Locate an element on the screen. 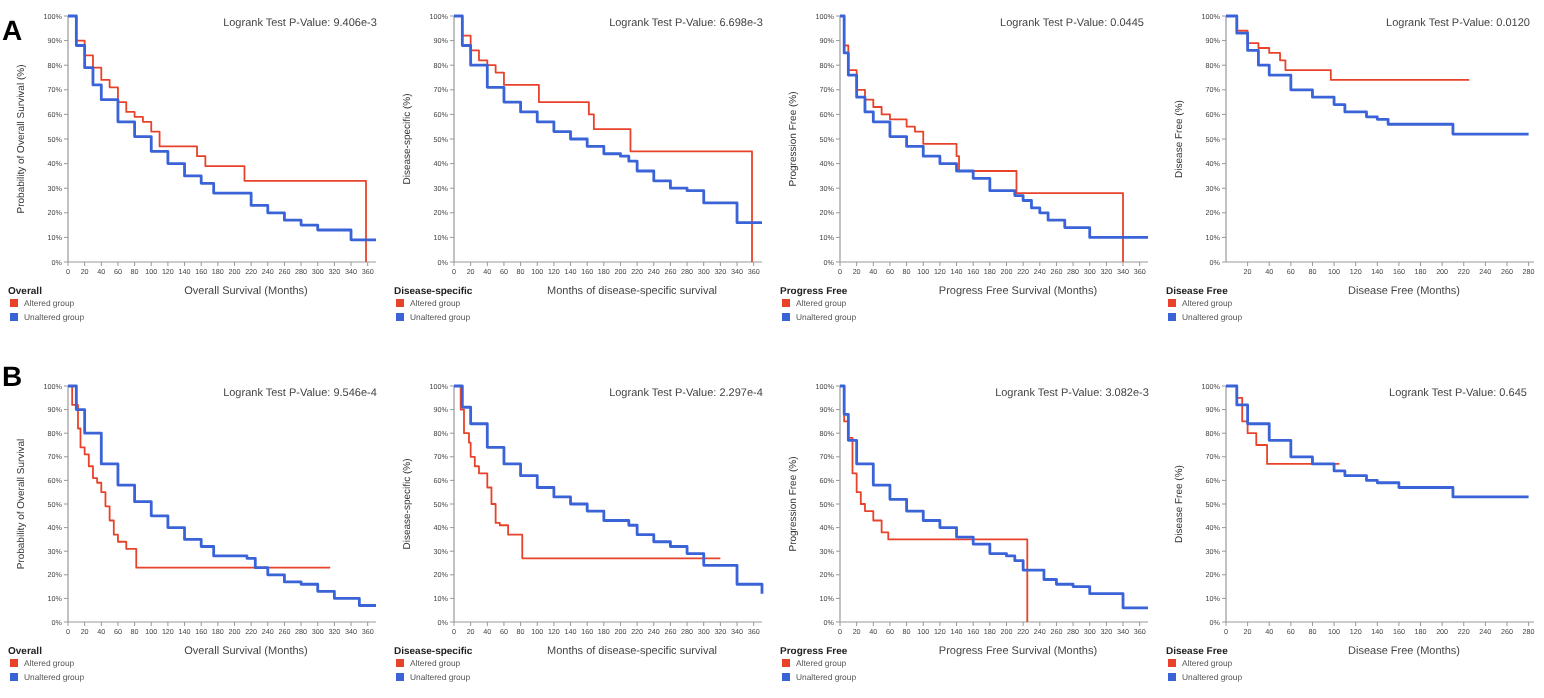 This screenshot has width=1544, height=698. text: B is located at coordinates (12, 376).